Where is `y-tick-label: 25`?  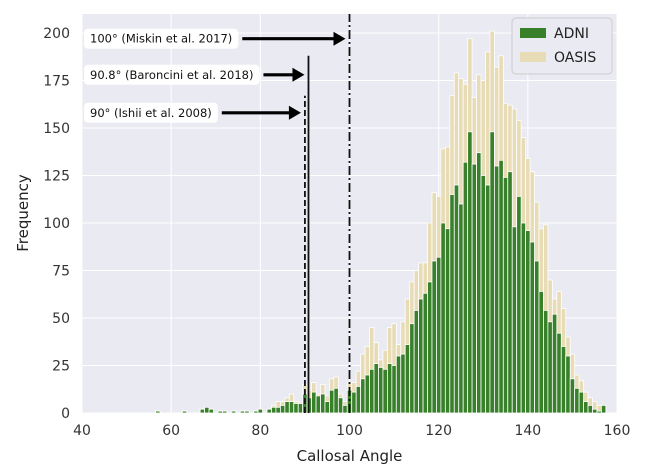 y-tick-label: 25 is located at coordinates (61, 367).